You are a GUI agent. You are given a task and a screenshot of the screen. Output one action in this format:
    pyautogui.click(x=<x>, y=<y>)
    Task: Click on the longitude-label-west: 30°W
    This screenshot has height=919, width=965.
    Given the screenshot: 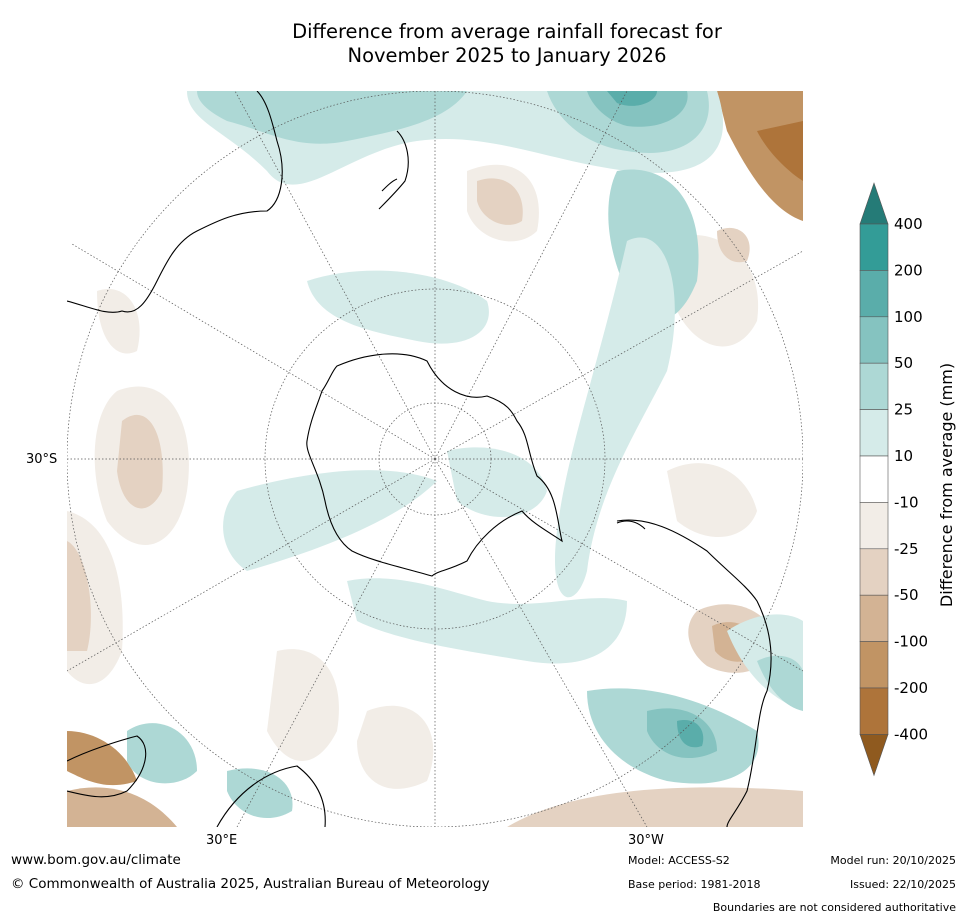 What is the action you would take?
    pyautogui.click(x=646, y=840)
    